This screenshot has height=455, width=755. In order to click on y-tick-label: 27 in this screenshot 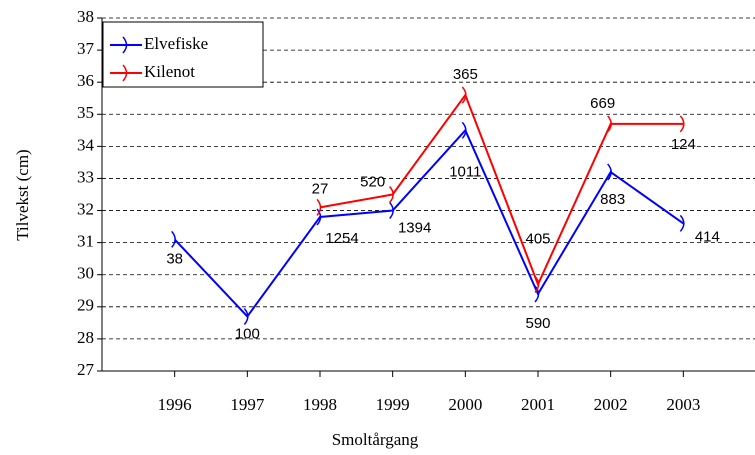, I will do `click(86, 369)`.